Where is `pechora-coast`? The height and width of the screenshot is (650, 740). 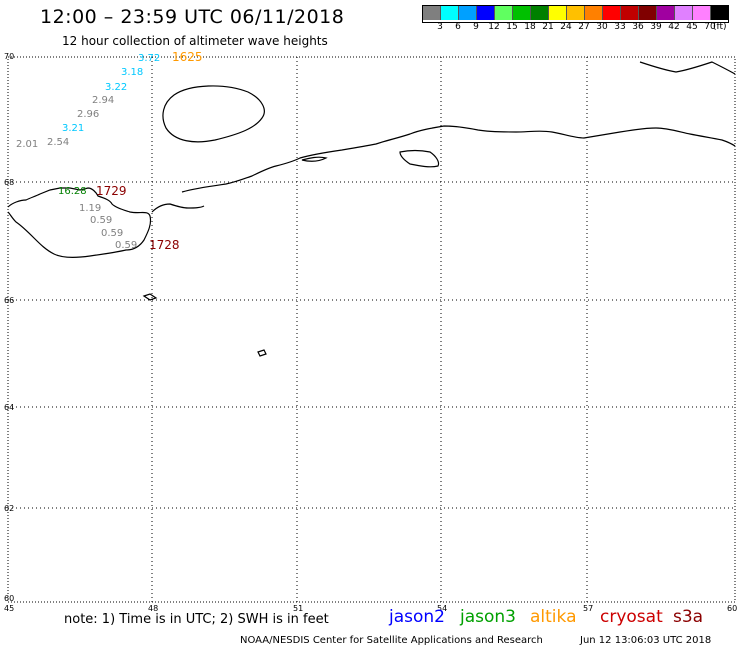 pechora-coast is located at coordinates (178, 208).